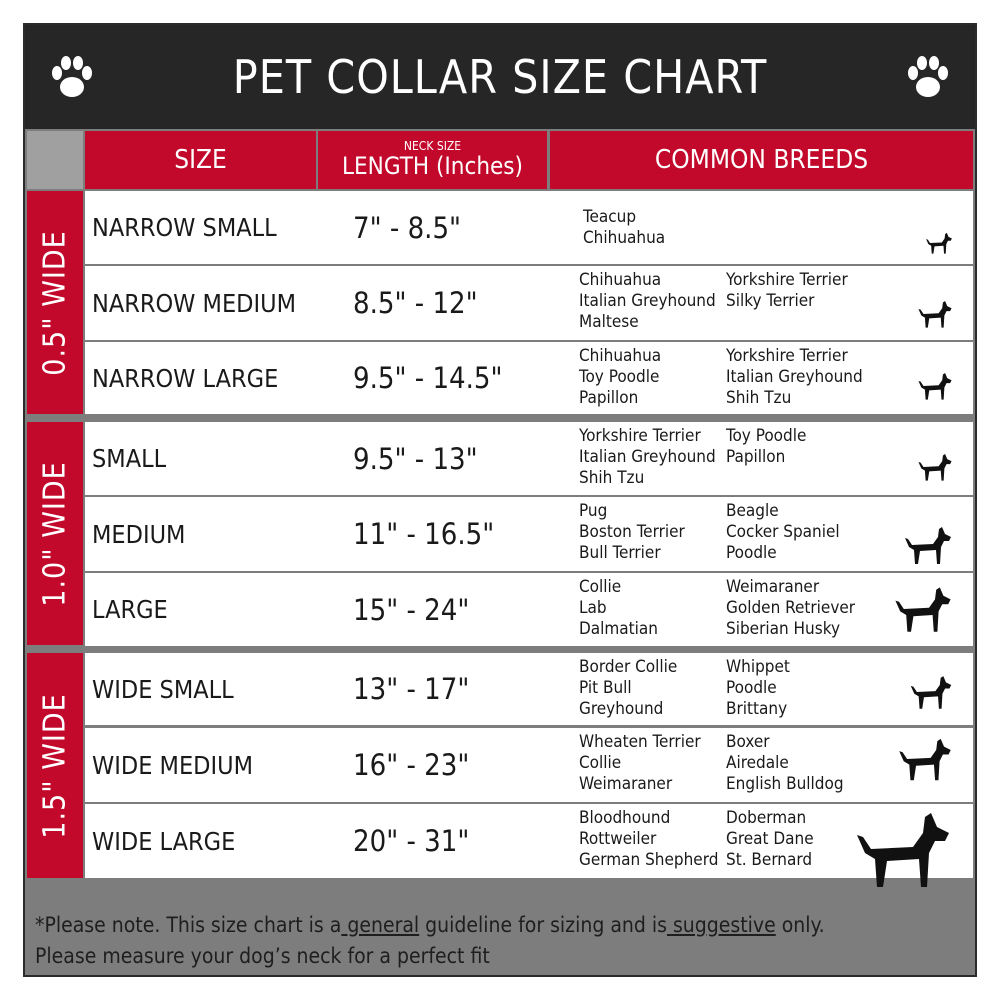 This screenshot has width=1000, height=1000. Describe the element at coordinates (791, 608) in the screenshot. I see `breed: Golden Retriever` at that location.